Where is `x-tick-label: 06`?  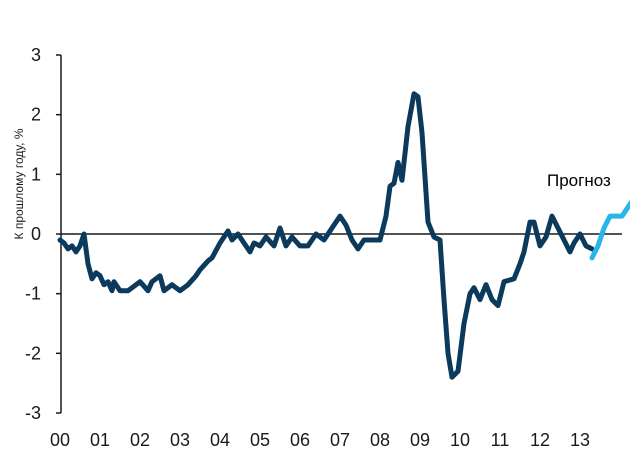
x-tick-label: 06 is located at coordinates (300, 440).